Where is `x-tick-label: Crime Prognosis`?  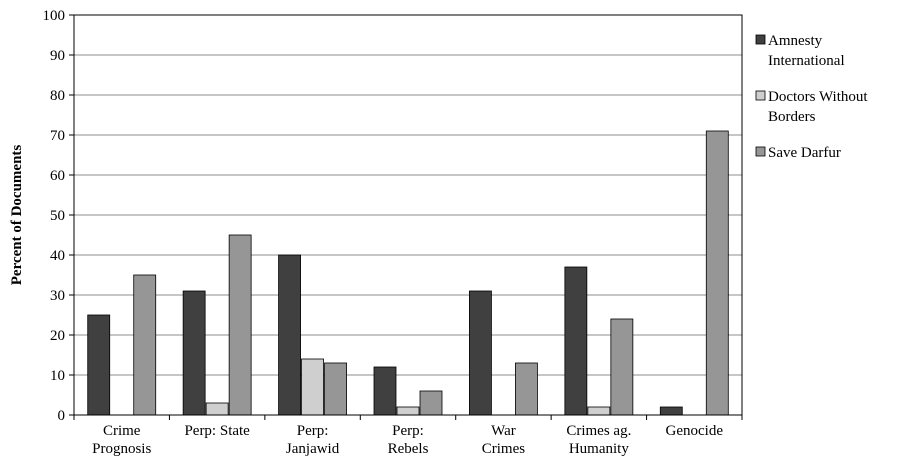
x-tick-label: Crime Prognosis is located at coordinates (121, 440).